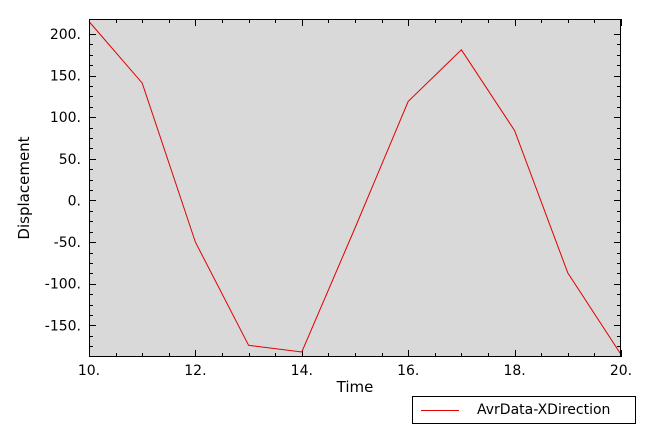 The image size is (652, 437). I want to click on y-tick-label: 50., so click(70, 160).